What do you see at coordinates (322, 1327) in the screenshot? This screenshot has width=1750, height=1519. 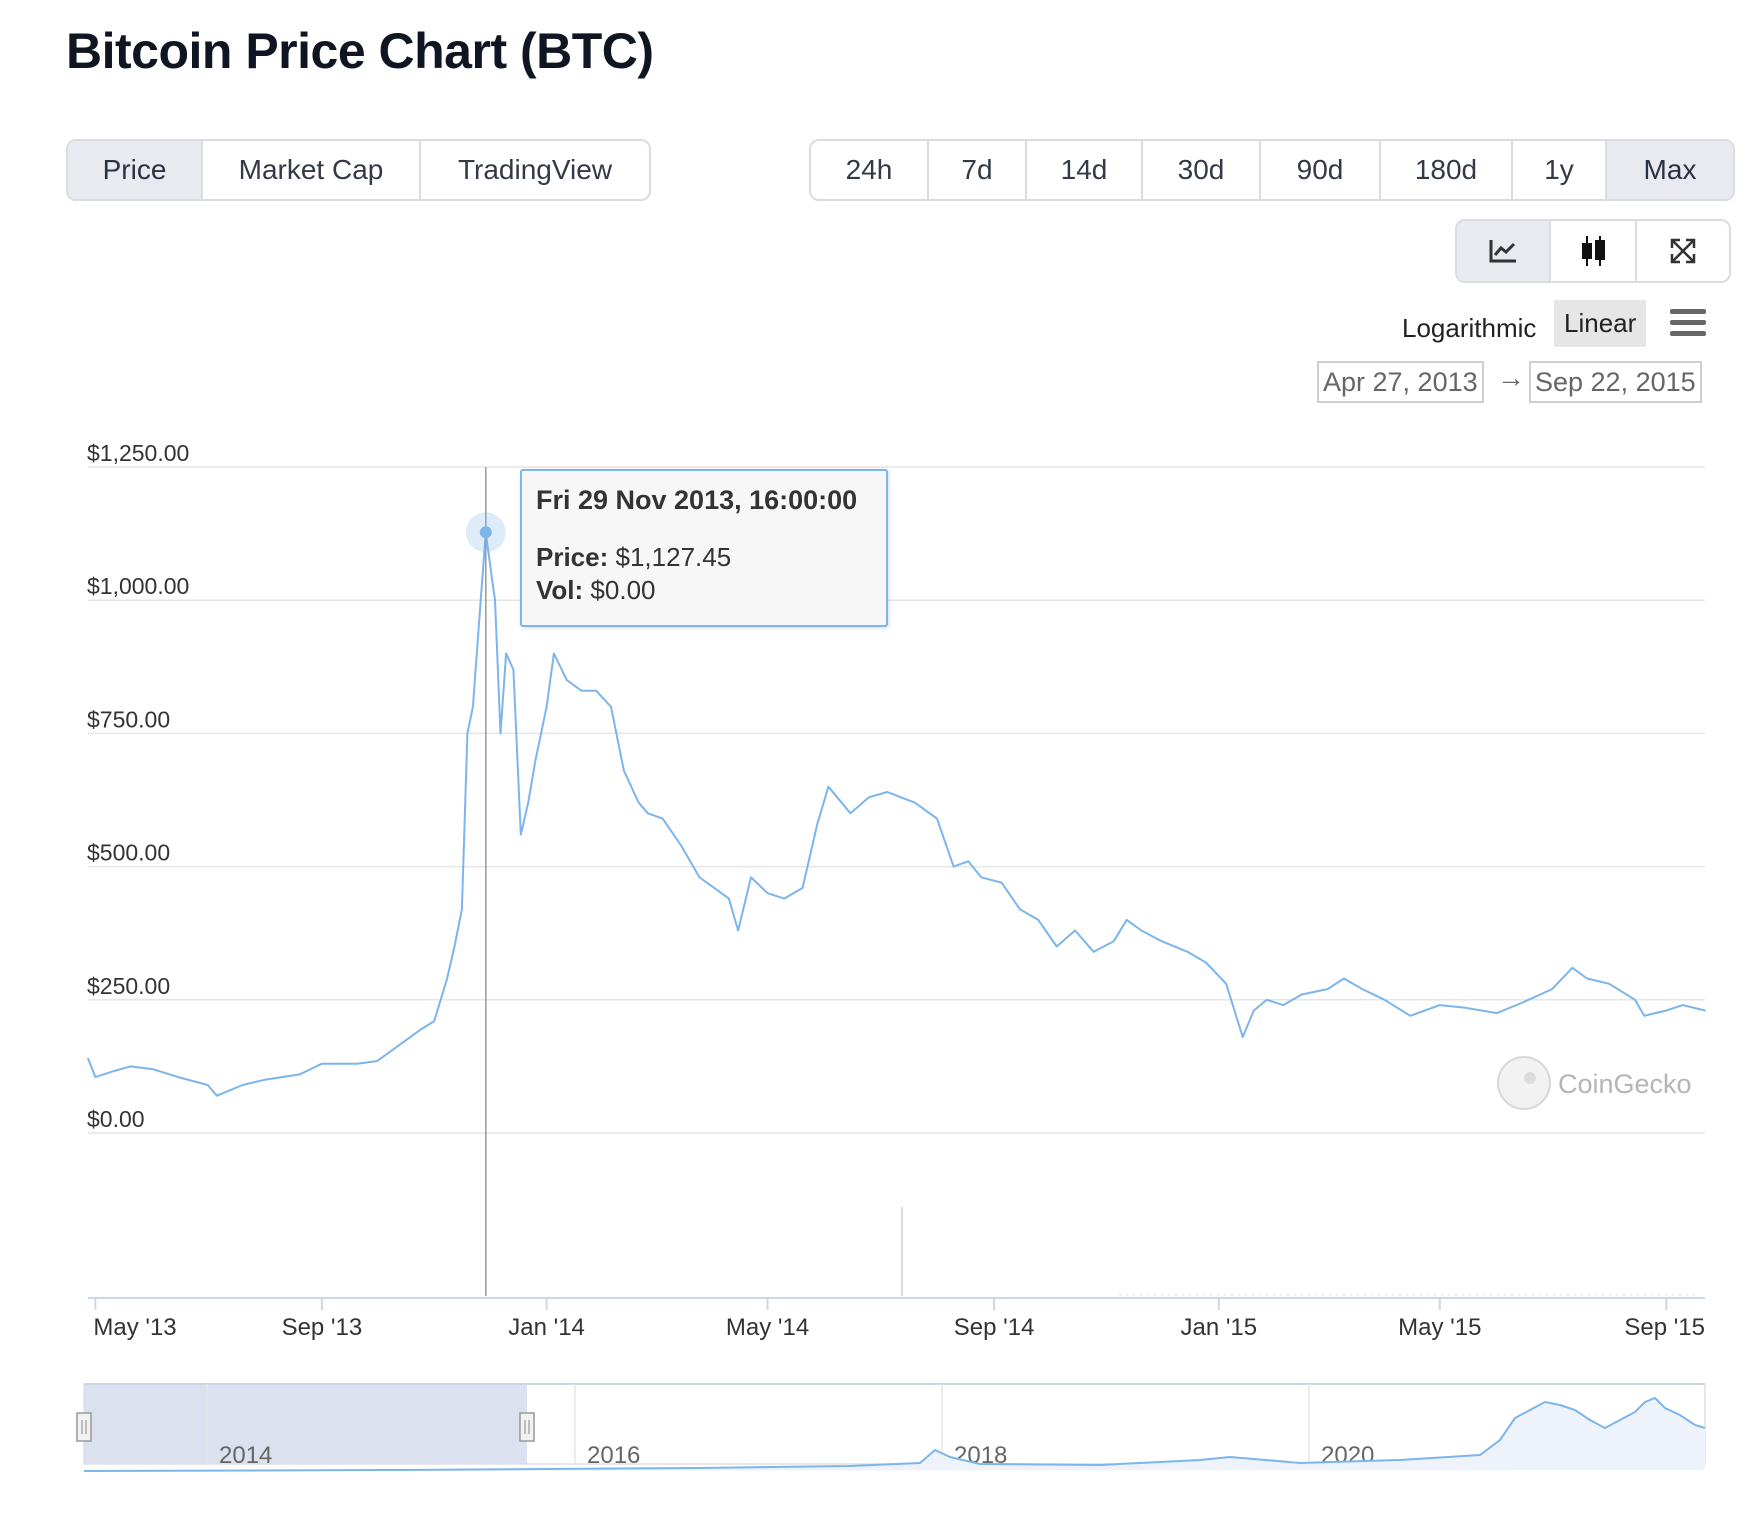 I see `x-tick-label: Sep '13` at bounding box center [322, 1327].